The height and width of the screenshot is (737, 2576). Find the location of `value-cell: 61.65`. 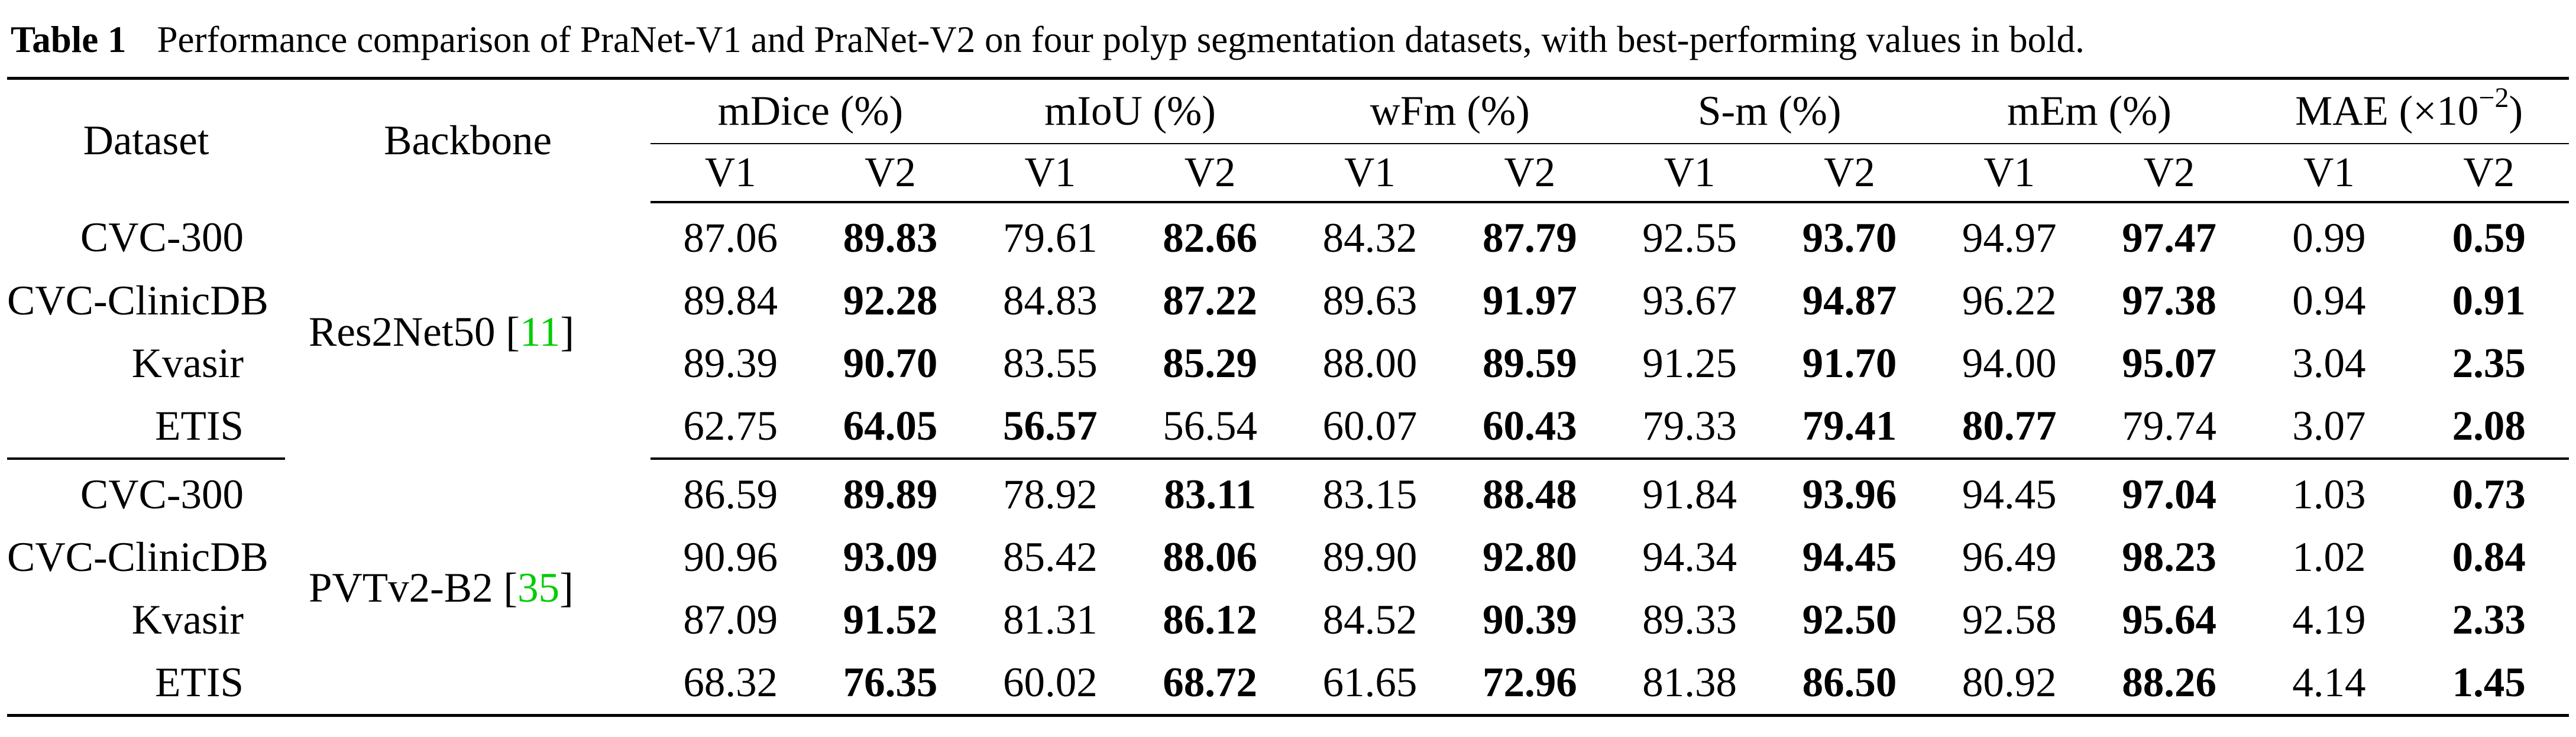

value-cell: 61.65 is located at coordinates (1370, 682).